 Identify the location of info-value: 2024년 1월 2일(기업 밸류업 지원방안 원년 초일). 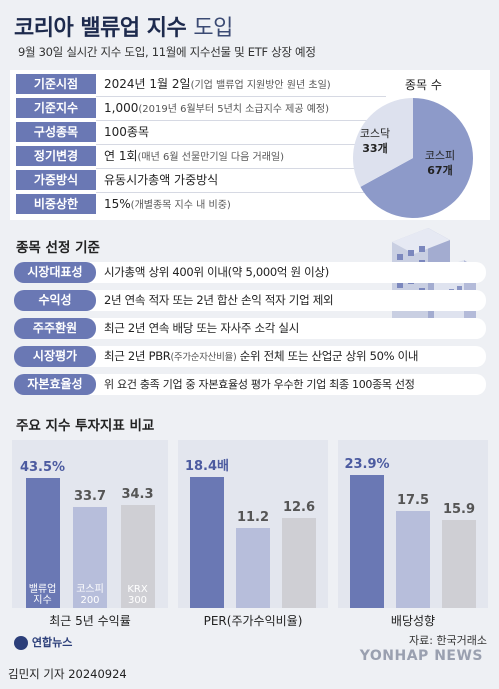
(217, 84).